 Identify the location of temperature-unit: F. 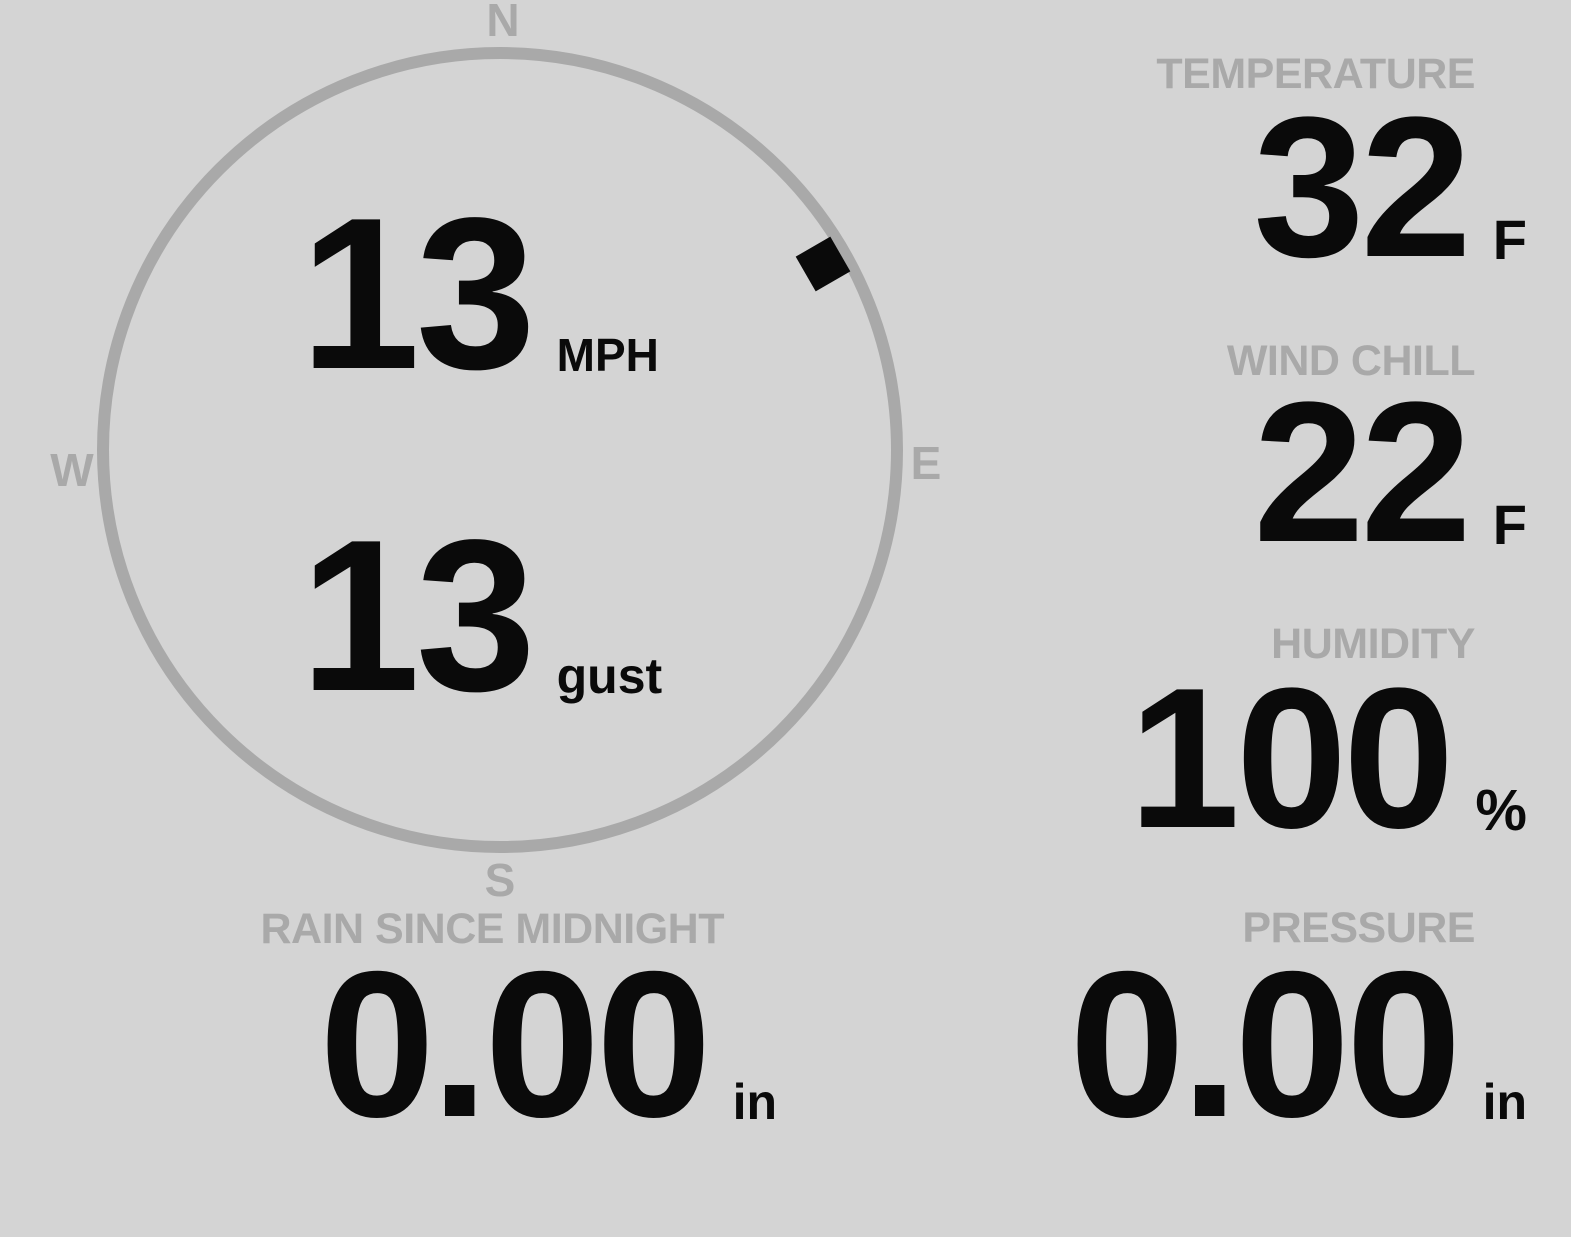
(1509, 239).